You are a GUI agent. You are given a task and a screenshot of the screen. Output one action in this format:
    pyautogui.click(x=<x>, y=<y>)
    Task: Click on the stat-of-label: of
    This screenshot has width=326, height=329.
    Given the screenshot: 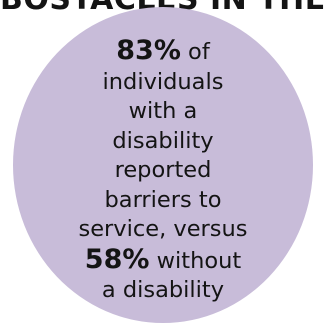 What is the action you would take?
    pyautogui.click(x=199, y=52)
    